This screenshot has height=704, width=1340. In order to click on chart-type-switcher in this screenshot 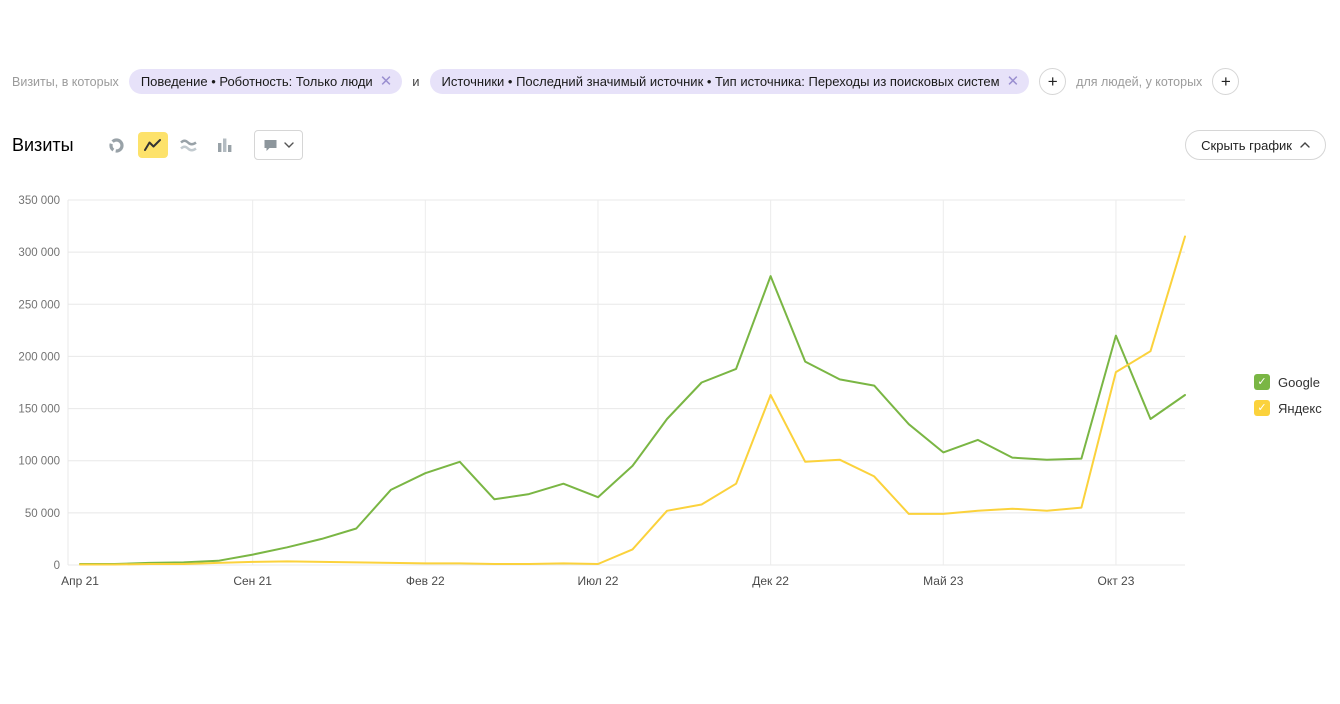, I will do `click(171, 145)`.